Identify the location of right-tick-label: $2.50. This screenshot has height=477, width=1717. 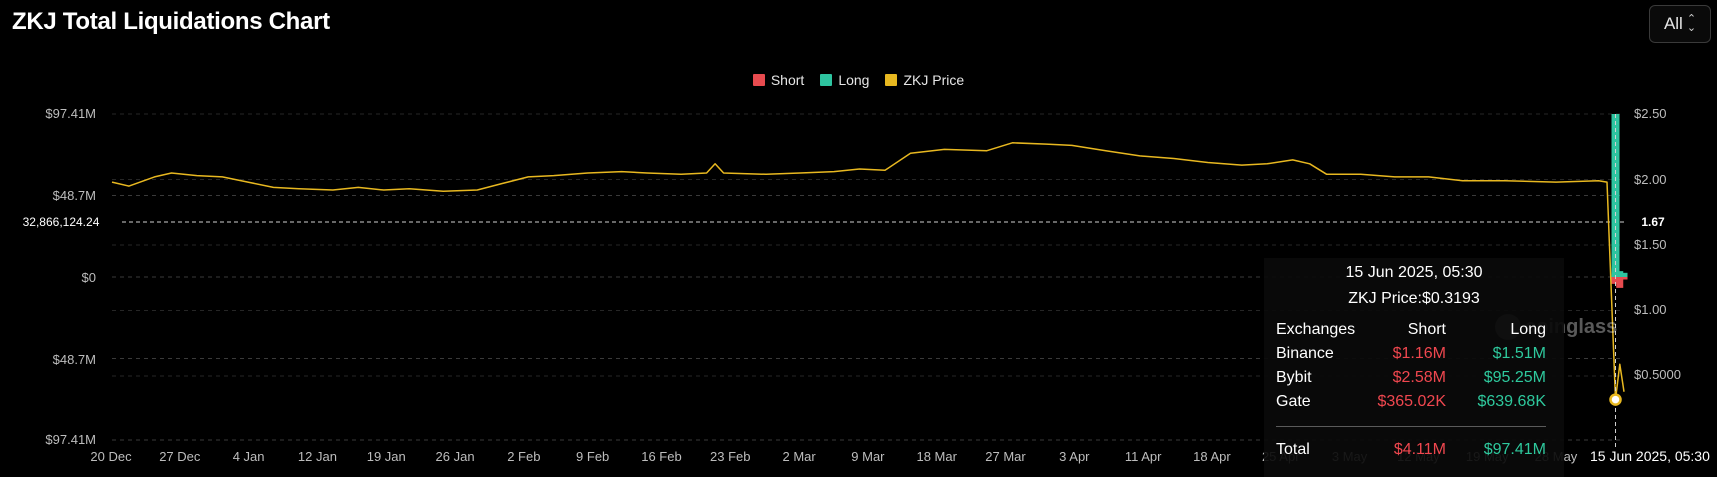
(1650, 113).